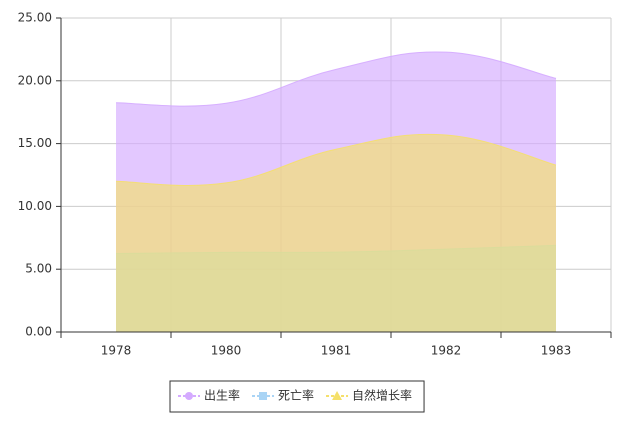  What do you see at coordinates (382, 395) in the screenshot?
I see `legend-label: 自然增长率` at bounding box center [382, 395].